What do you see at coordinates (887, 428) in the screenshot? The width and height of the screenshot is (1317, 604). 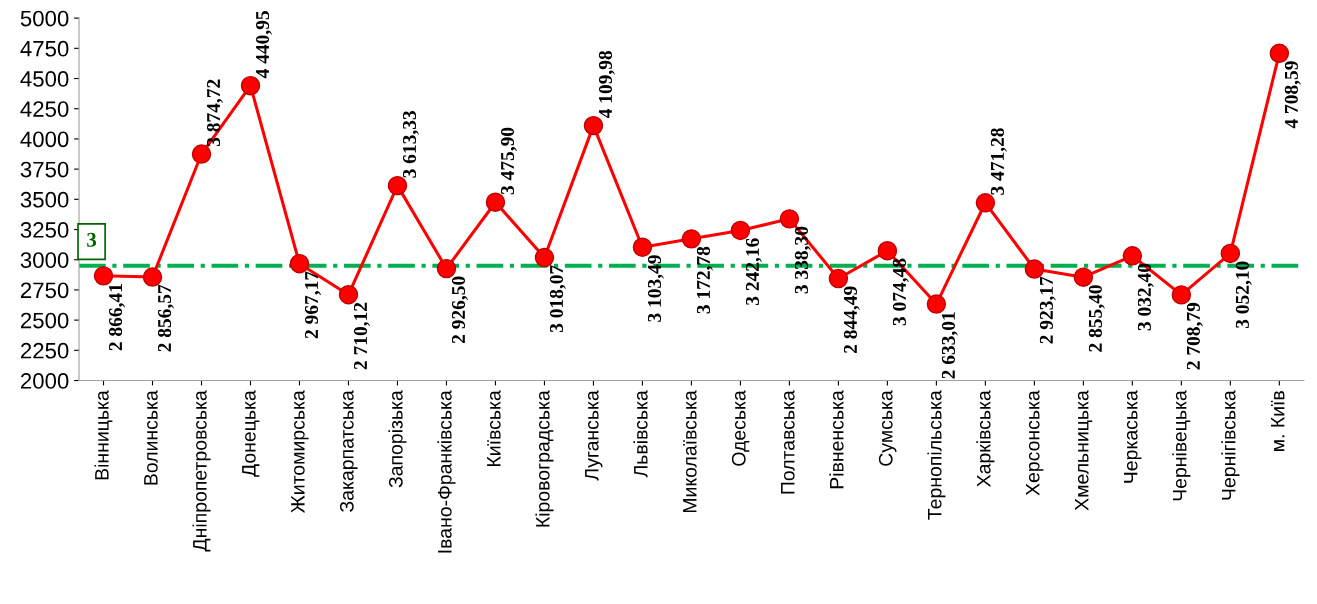 I see `x-tick-label: Сумська` at bounding box center [887, 428].